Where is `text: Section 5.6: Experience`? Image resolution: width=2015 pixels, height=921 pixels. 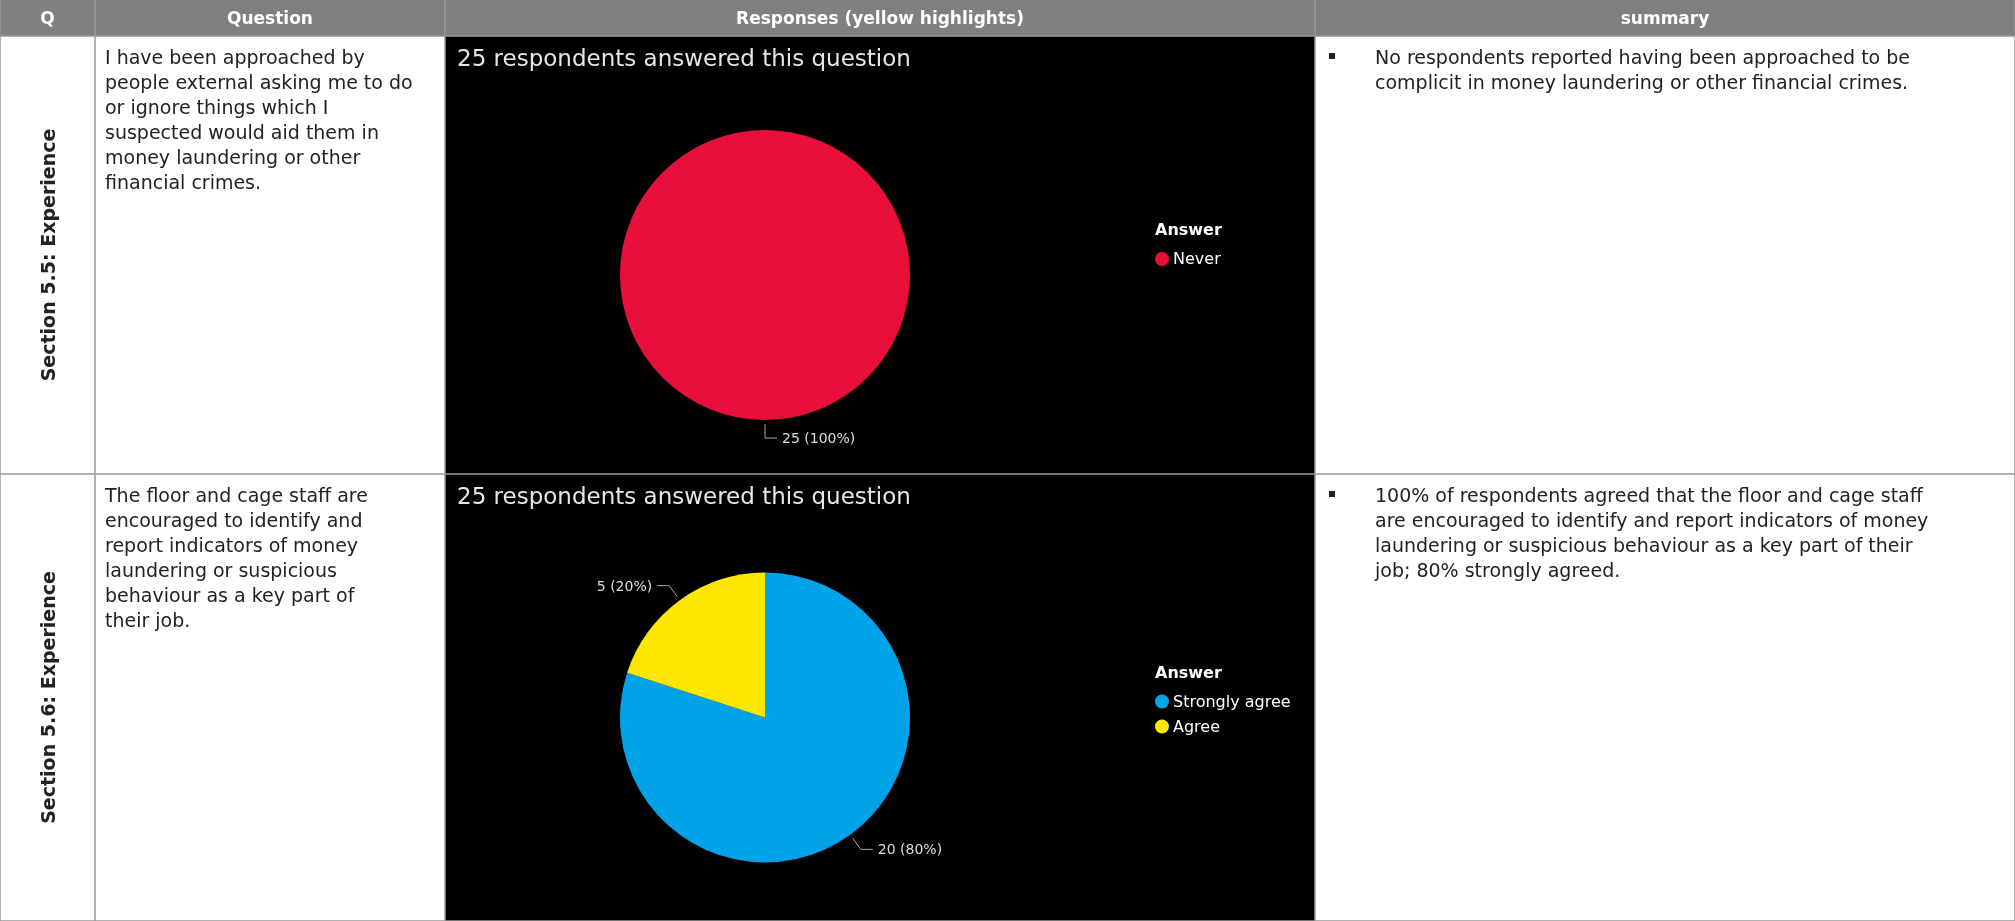 text: Section 5.6: Experience is located at coordinates (47, 697).